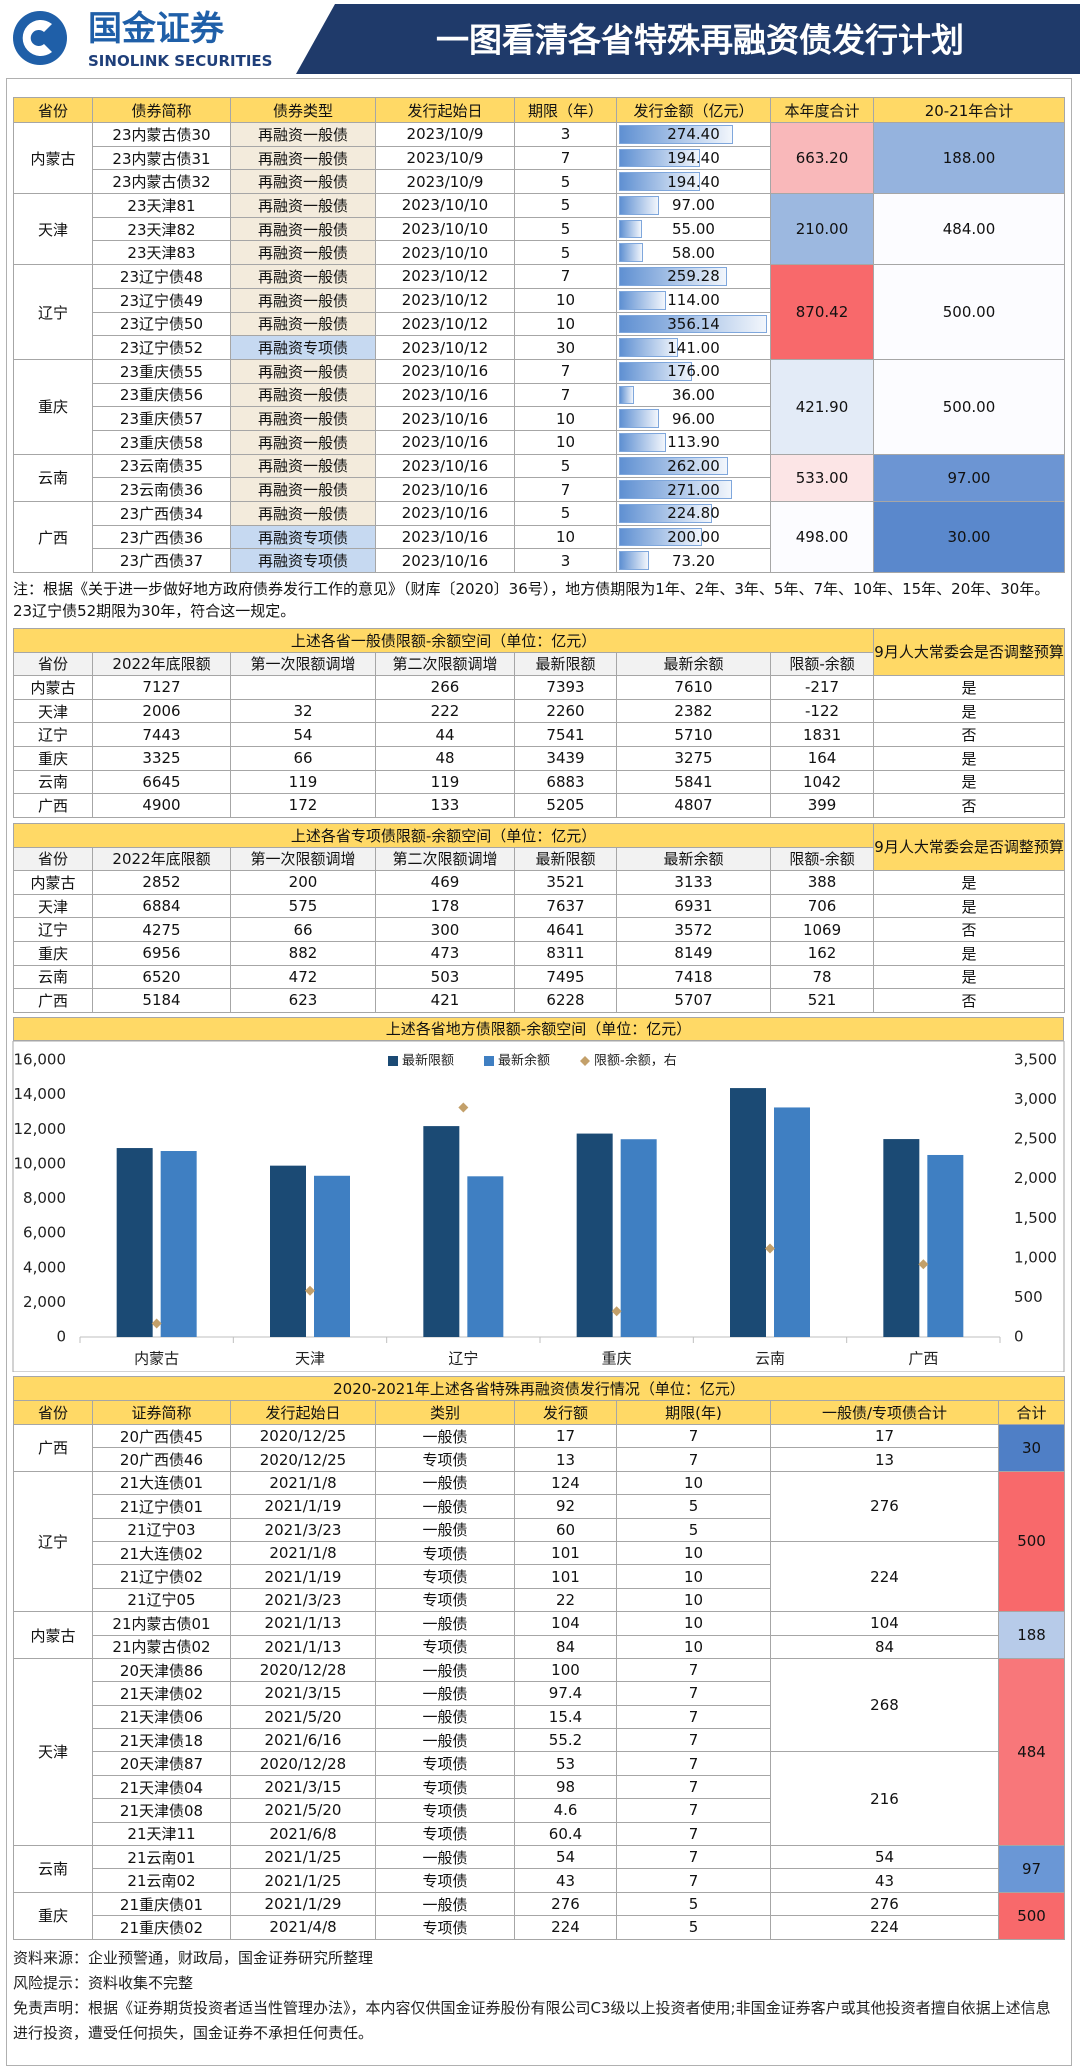  What do you see at coordinates (37, 38) in the screenshot?
I see `logo-shape` at bounding box center [37, 38].